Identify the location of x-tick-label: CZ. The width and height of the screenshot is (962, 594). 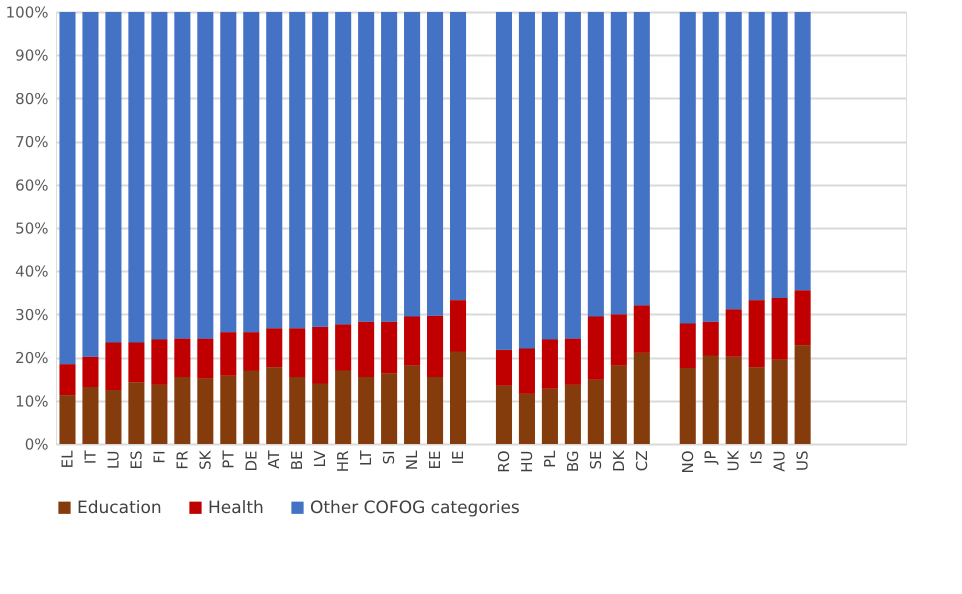
(641, 461).